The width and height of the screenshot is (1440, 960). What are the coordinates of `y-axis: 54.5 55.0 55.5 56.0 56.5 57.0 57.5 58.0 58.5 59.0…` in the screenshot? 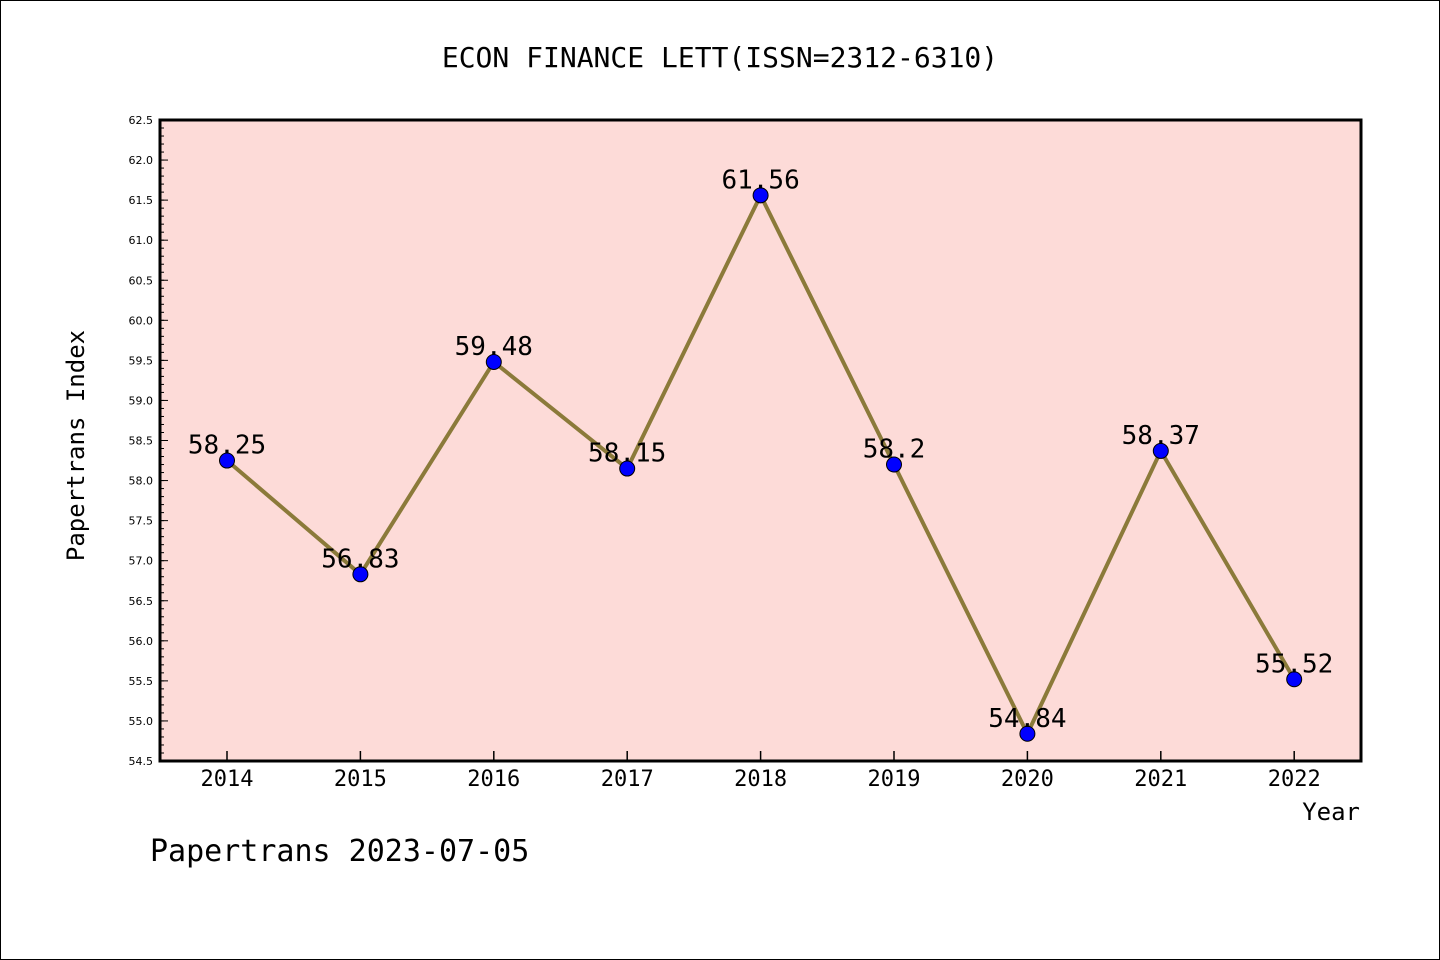 It's located at (148, 441).